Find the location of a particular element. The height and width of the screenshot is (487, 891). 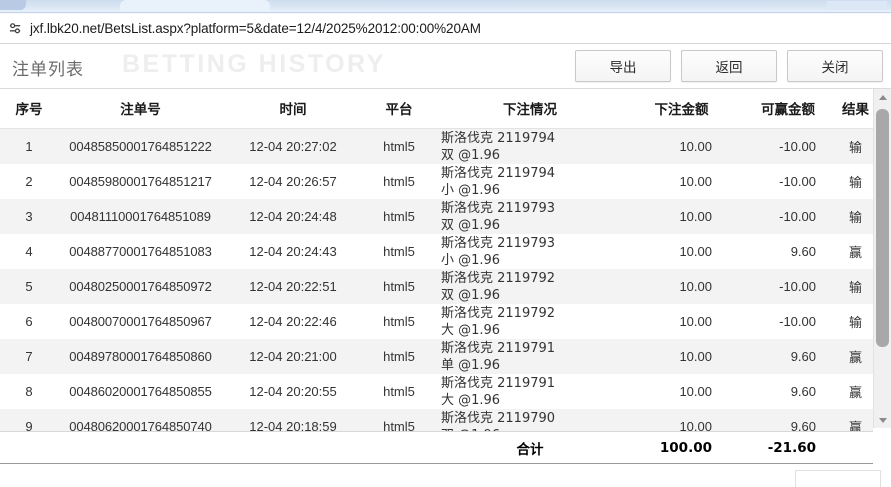

column-header-result: 结果 is located at coordinates (855, 109).